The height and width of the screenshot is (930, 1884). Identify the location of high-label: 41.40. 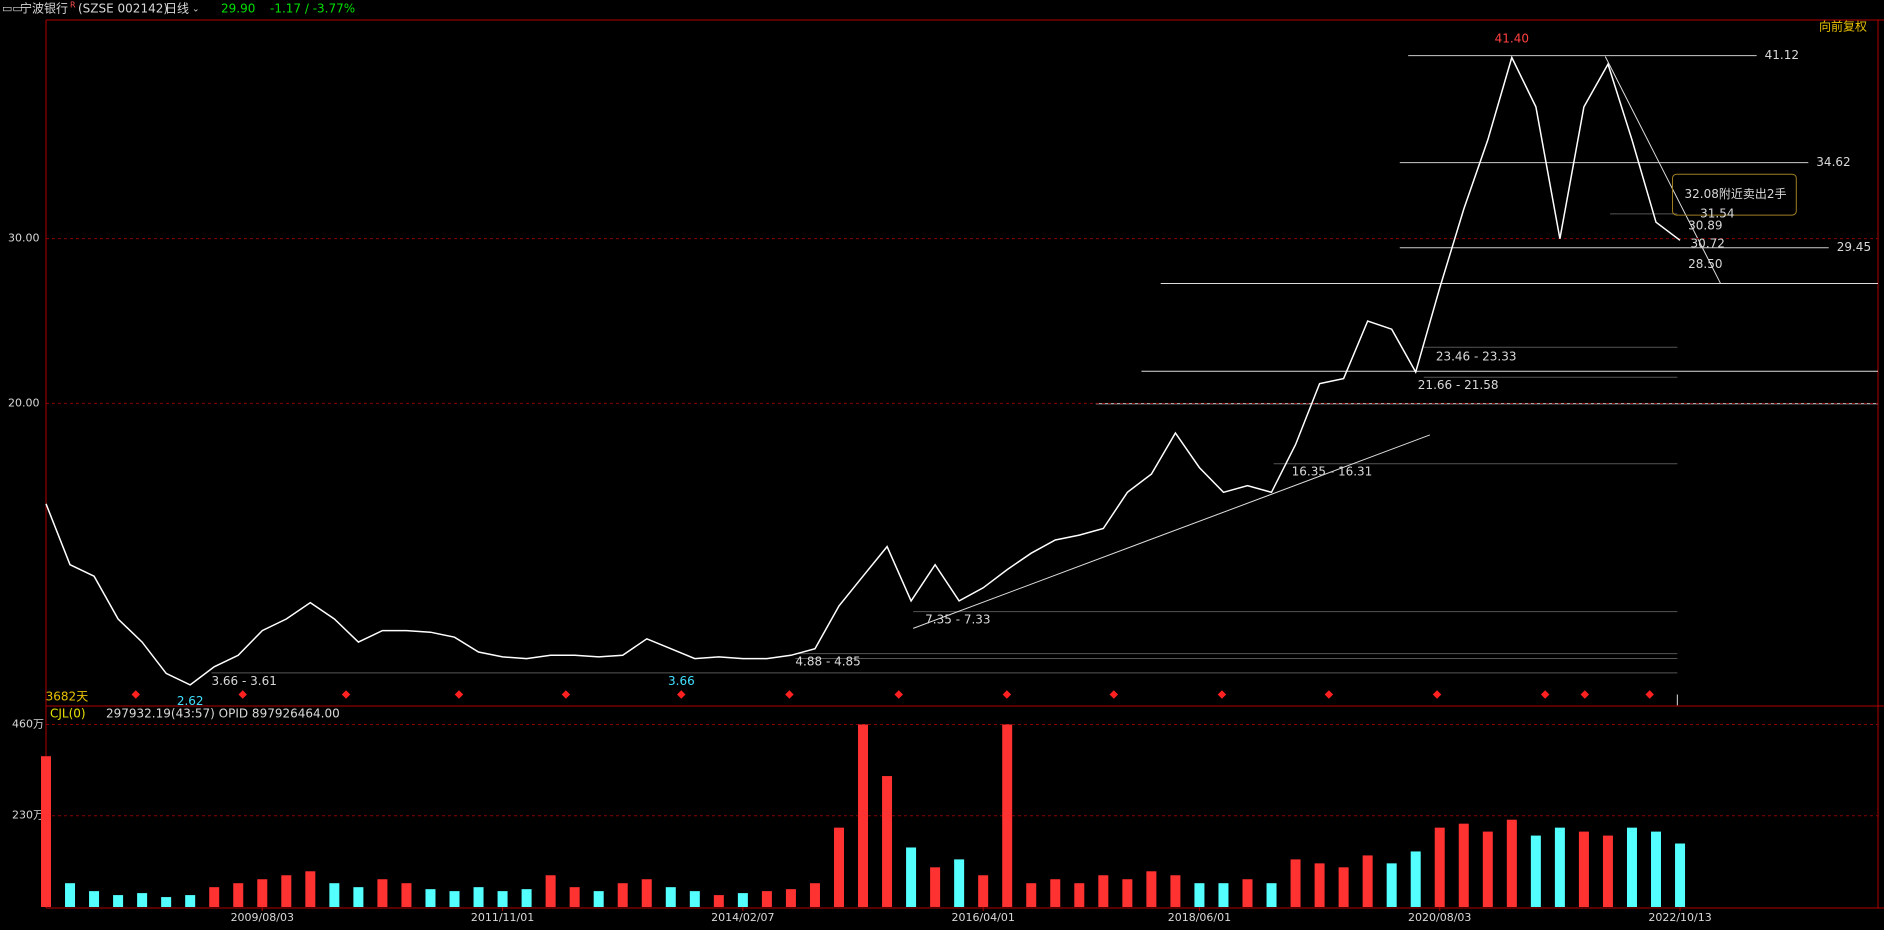
(1512, 38).